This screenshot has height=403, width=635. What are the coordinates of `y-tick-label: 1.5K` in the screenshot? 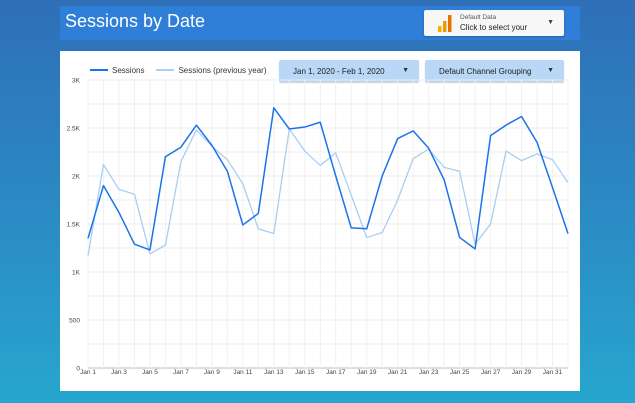 It's located at (74, 225).